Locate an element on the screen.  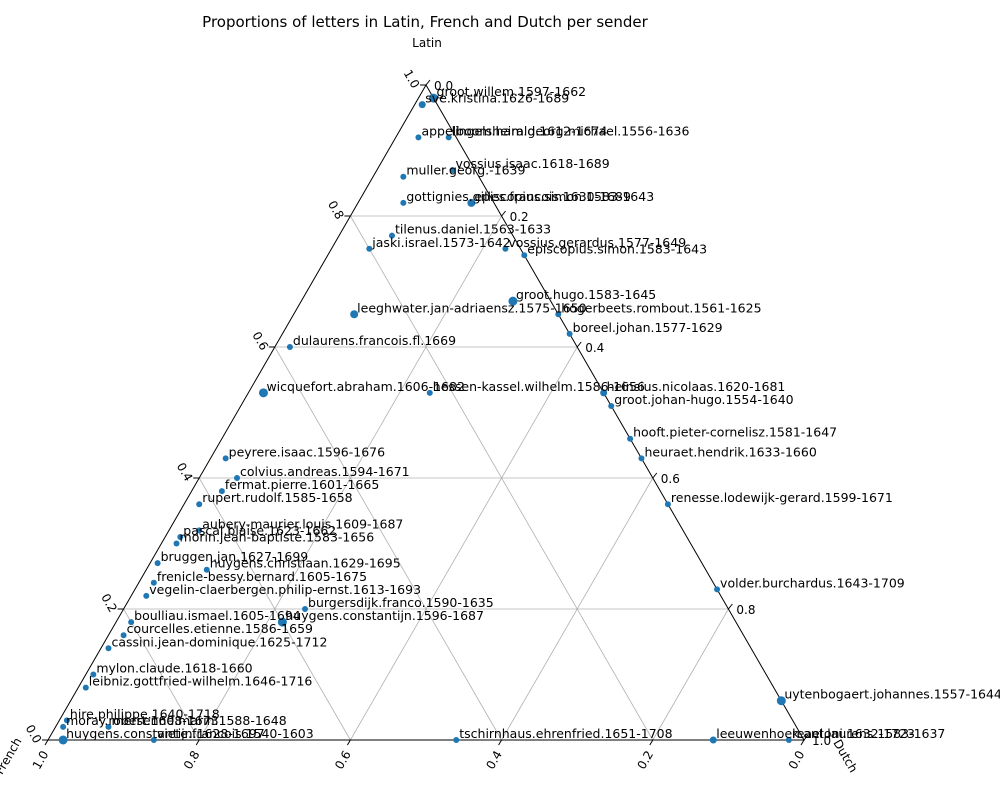
data-point-label: heinsius.nicolaas.1620-1681 is located at coordinates (696, 386).